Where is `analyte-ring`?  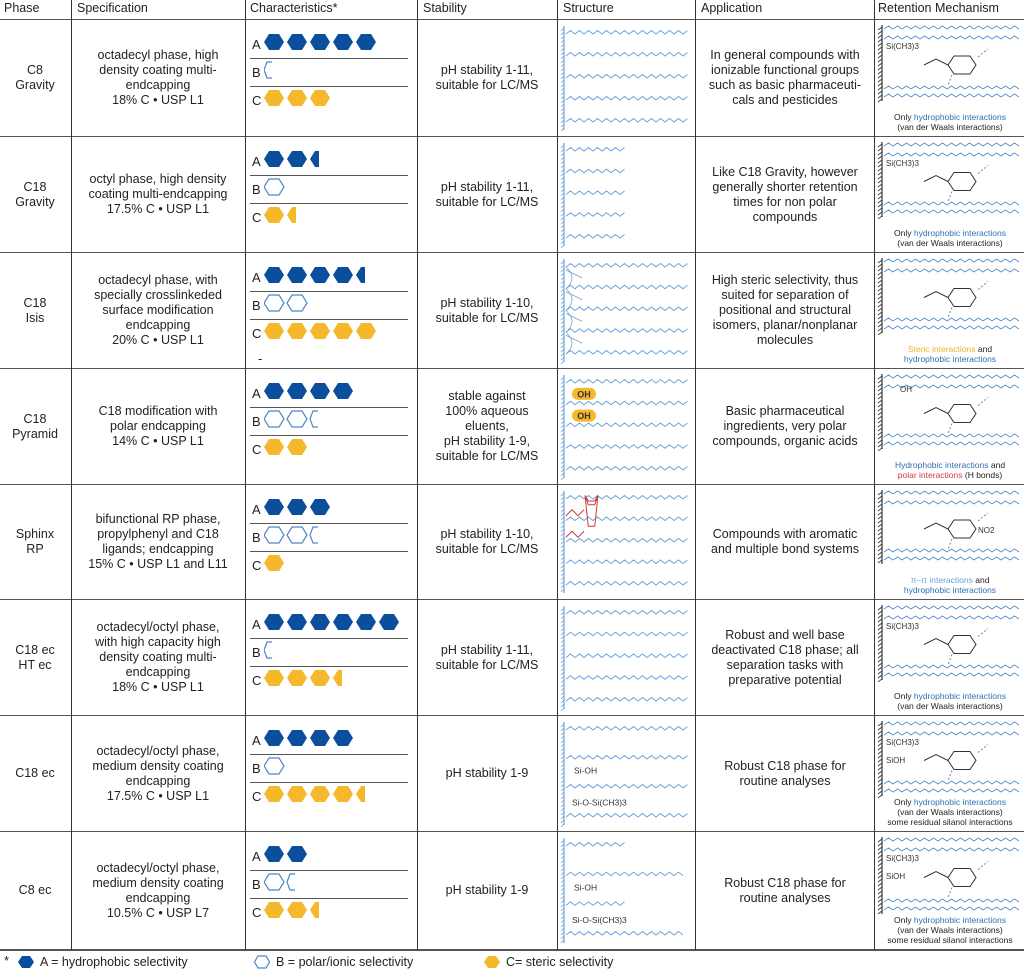 analyte-ring is located at coordinates (962, 529).